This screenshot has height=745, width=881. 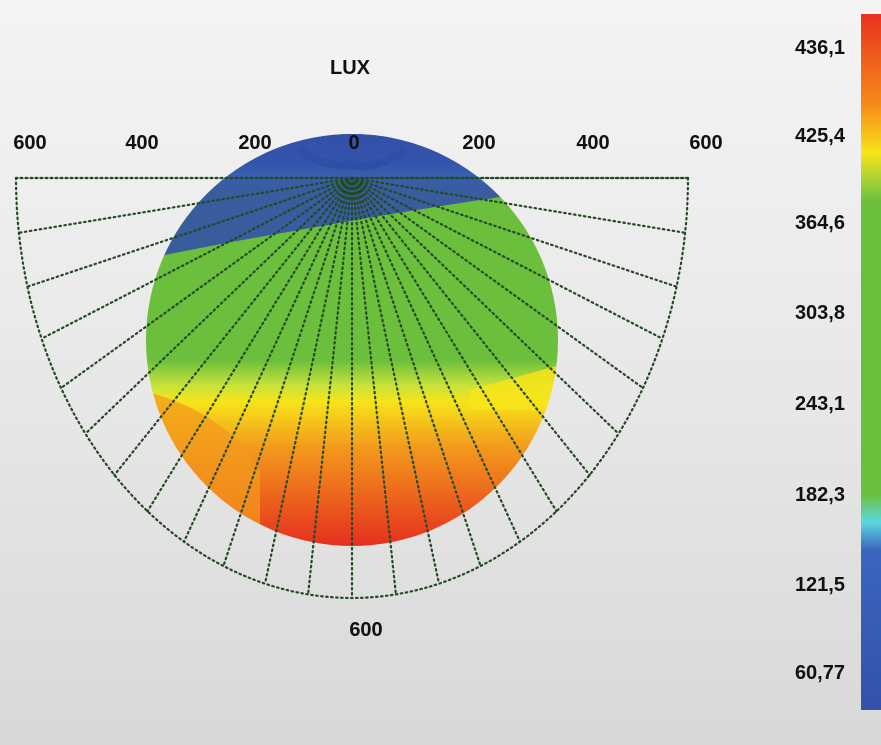 I want to click on lux-field-yellow-step, so click(x=514, y=387).